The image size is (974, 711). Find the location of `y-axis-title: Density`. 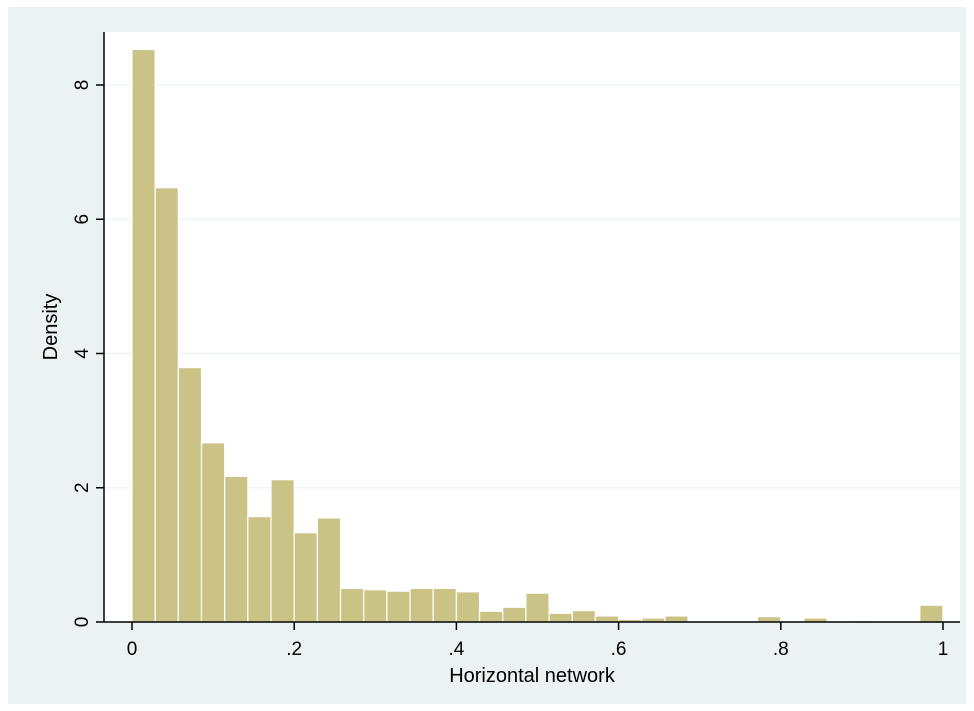

y-axis-title: Density is located at coordinates (51, 327).